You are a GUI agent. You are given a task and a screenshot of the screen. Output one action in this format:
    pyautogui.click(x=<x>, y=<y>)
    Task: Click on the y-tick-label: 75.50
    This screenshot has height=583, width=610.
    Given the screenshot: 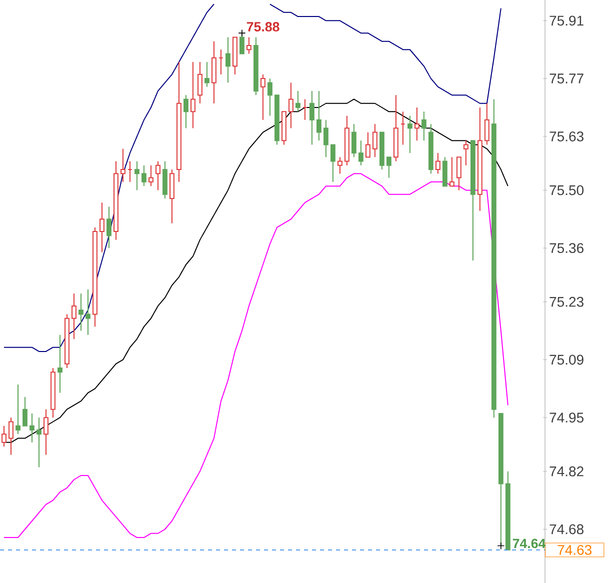 What is the action you would take?
    pyautogui.click(x=567, y=190)
    